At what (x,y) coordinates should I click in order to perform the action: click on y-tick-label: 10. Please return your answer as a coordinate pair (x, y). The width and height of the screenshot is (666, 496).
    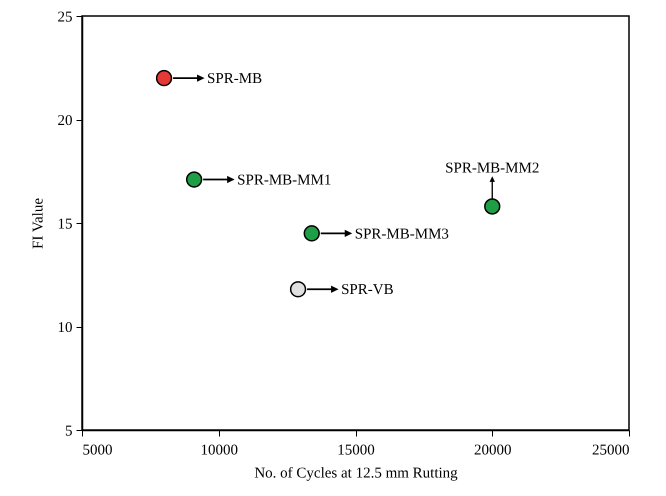
    Looking at the image, I should click on (65, 328).